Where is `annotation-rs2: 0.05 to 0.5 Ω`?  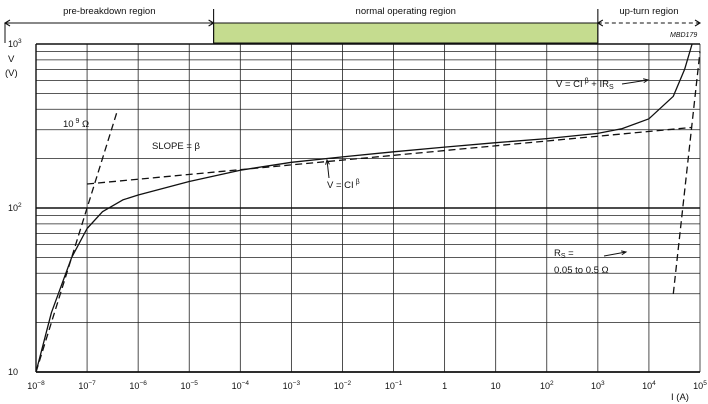 annotation-rs2: 0.05 to 0.5 Ω is located at coordinates (581, 270).